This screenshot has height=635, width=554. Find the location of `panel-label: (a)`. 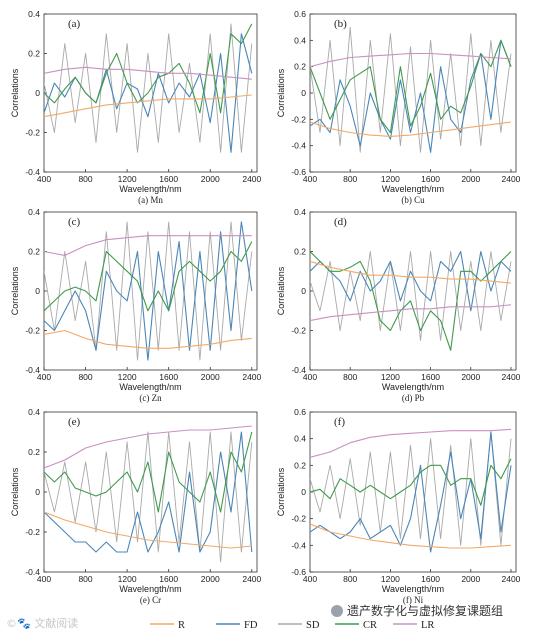

panel-label: (a) is located at coordinates (74, 24).